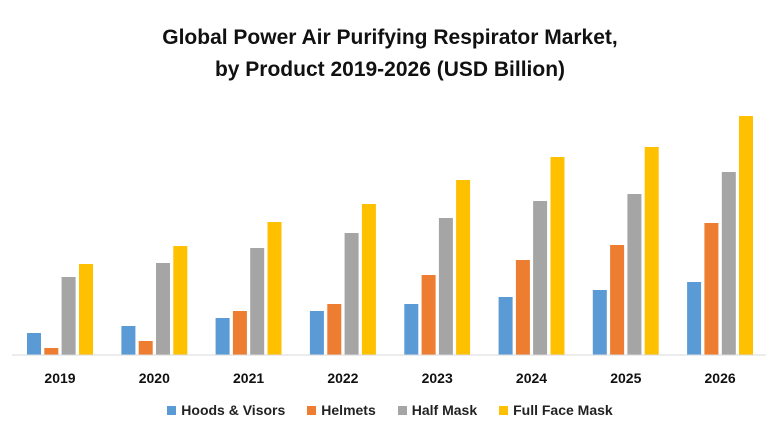 This screenshot has height=440, width=780. I want to click on bar-helmets-2019, so click(51, 351).